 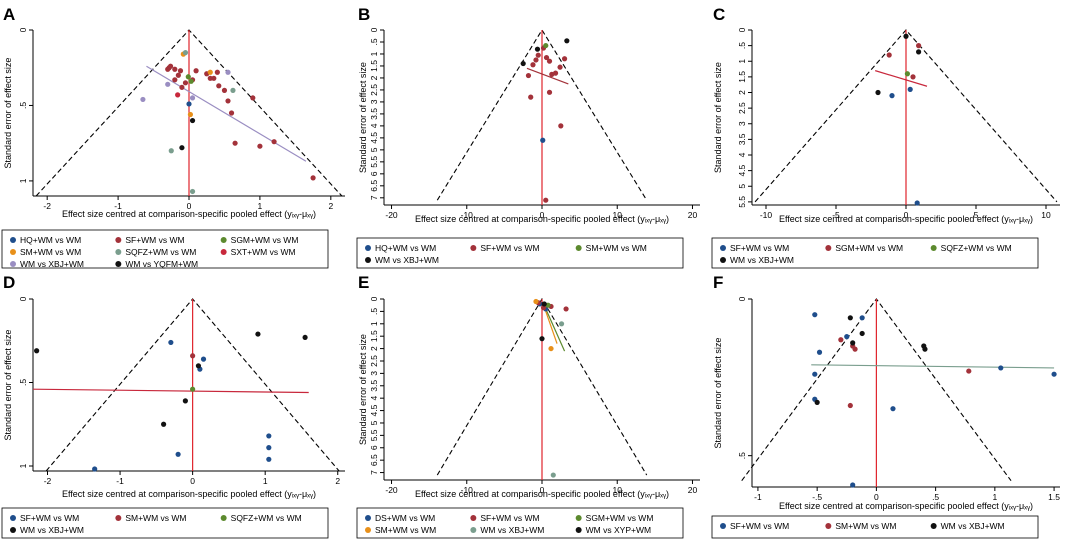 What do you see at coordinates (374, 472) in the screenshot?
I see `y-tick-label: 7` at bounding box center [374, 472].